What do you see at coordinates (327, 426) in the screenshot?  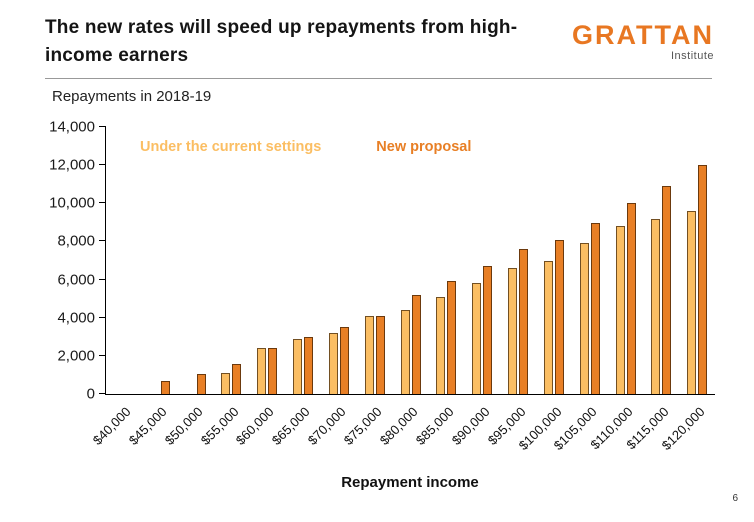 I see `x-tick-label: $70,000` at bounding box center [327, 426].